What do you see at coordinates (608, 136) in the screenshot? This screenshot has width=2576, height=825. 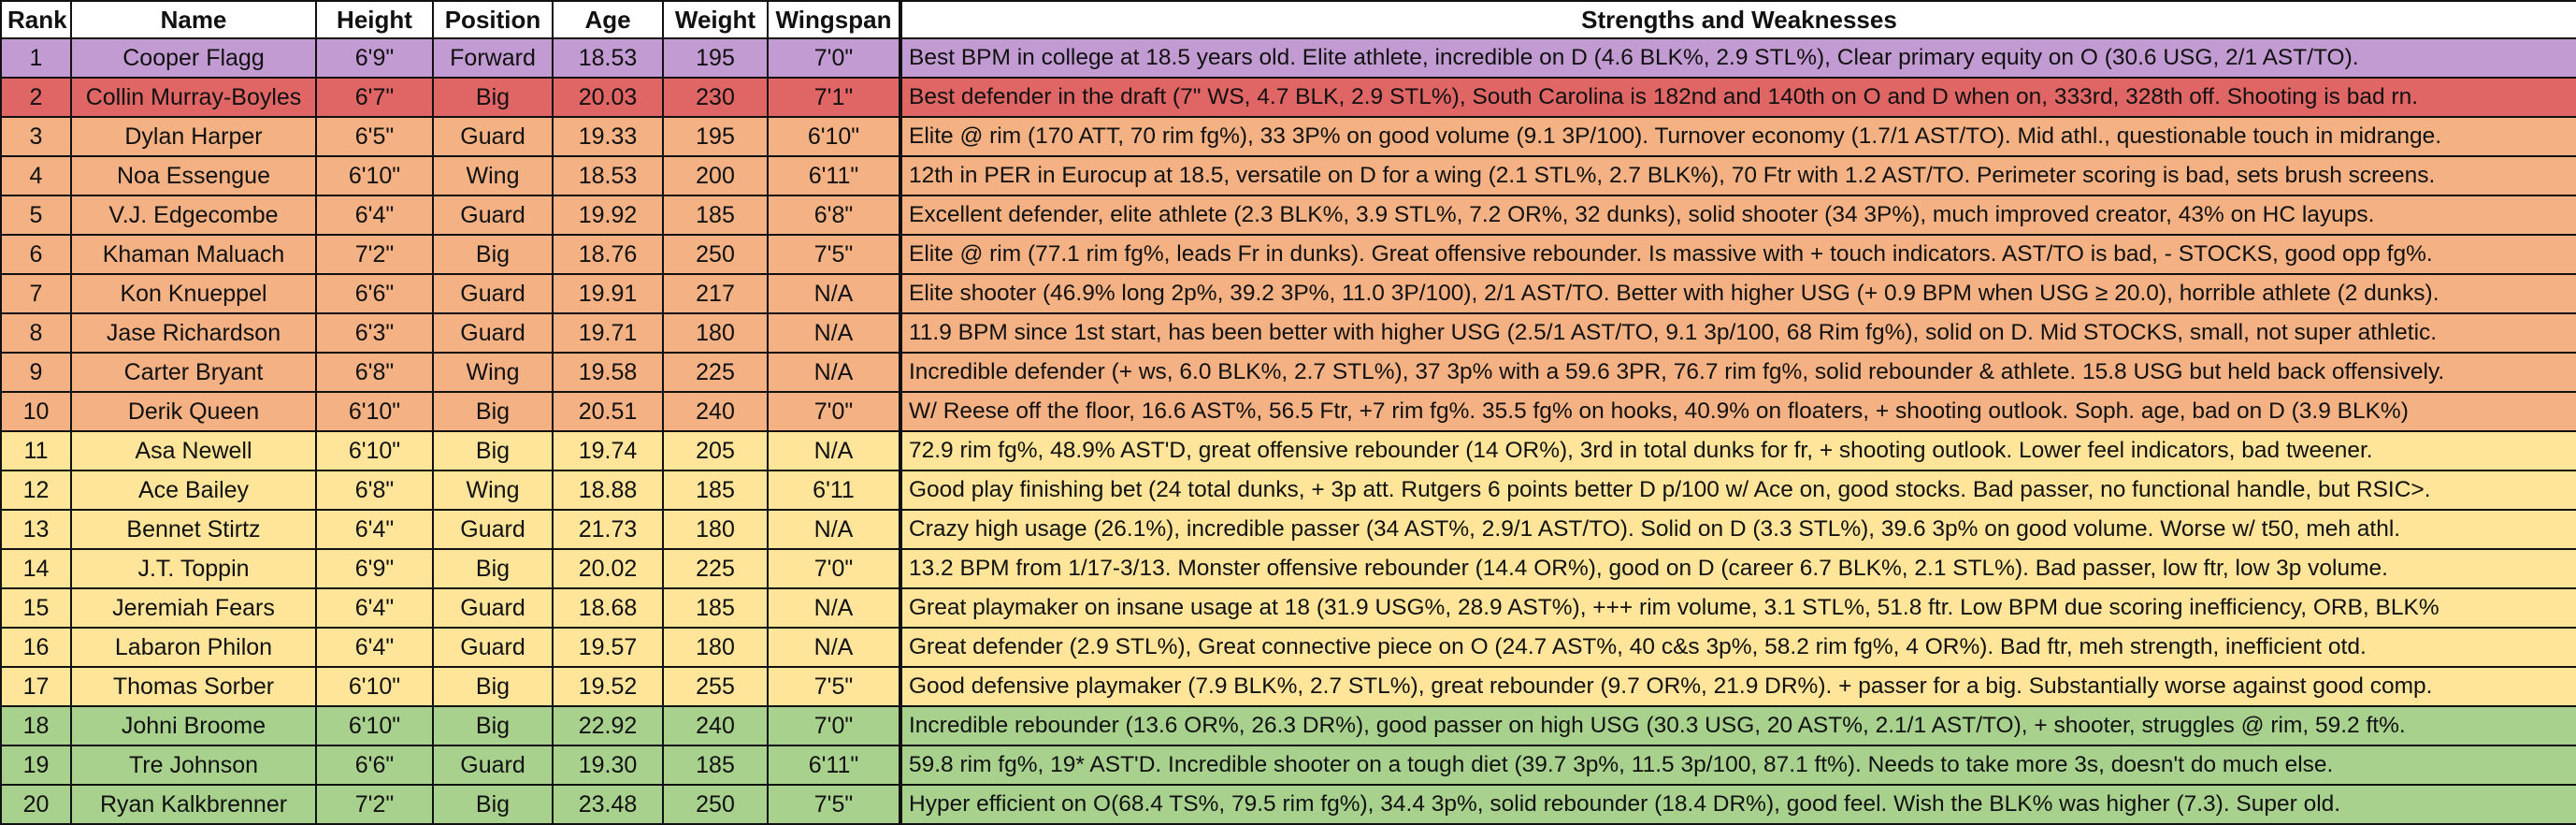 I see `cell-age: 19.33` at bounding box center [608, 136].